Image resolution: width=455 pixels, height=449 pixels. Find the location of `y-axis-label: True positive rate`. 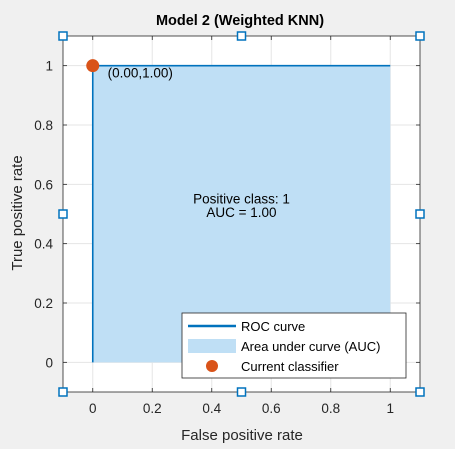

y-axis-label: True positive rate is located at coordinates (17, 212).